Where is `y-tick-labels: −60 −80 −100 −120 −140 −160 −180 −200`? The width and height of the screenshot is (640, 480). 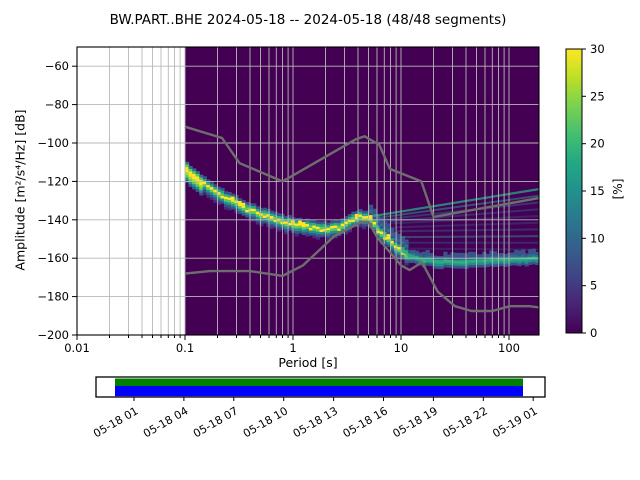
y-tick-labels: −60 −80 −100 −120 −140 −160 −180 −200 is located at coordinates (53, 200).